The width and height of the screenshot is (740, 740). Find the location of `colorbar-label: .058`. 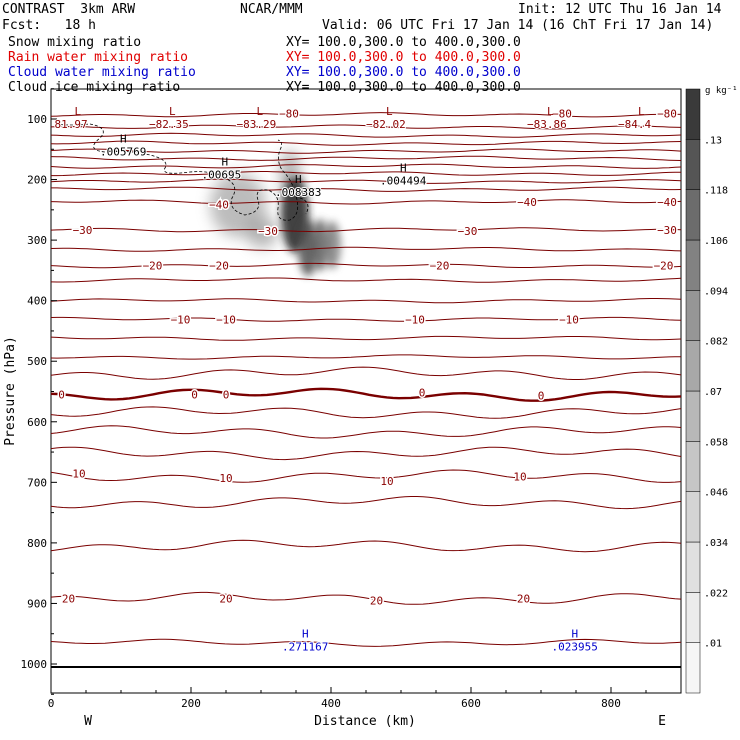

colorbar-label: .058 is located at coordinates (716, 442).